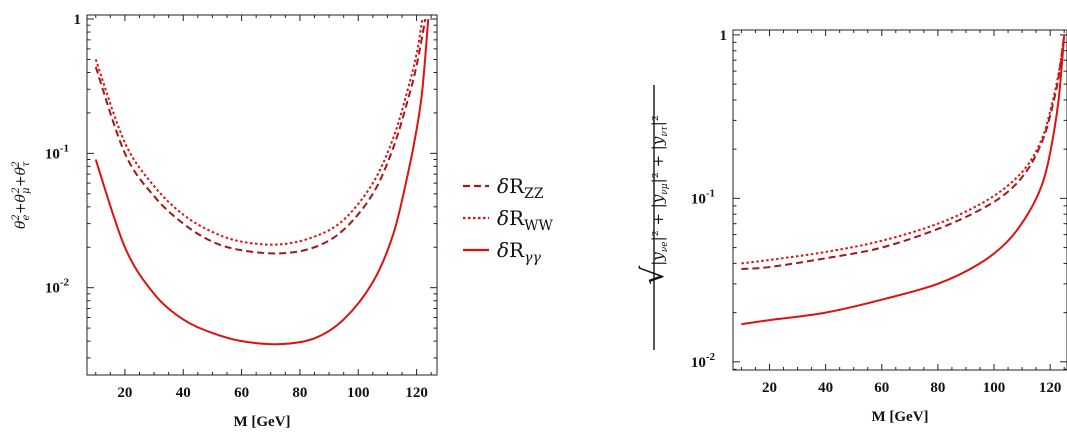 The image size is (1067, 432). Describe the element at coordinates (21, 195) in the screenshot. I see `y-axis-label: θe2+θμ2+θτ2` at that location.